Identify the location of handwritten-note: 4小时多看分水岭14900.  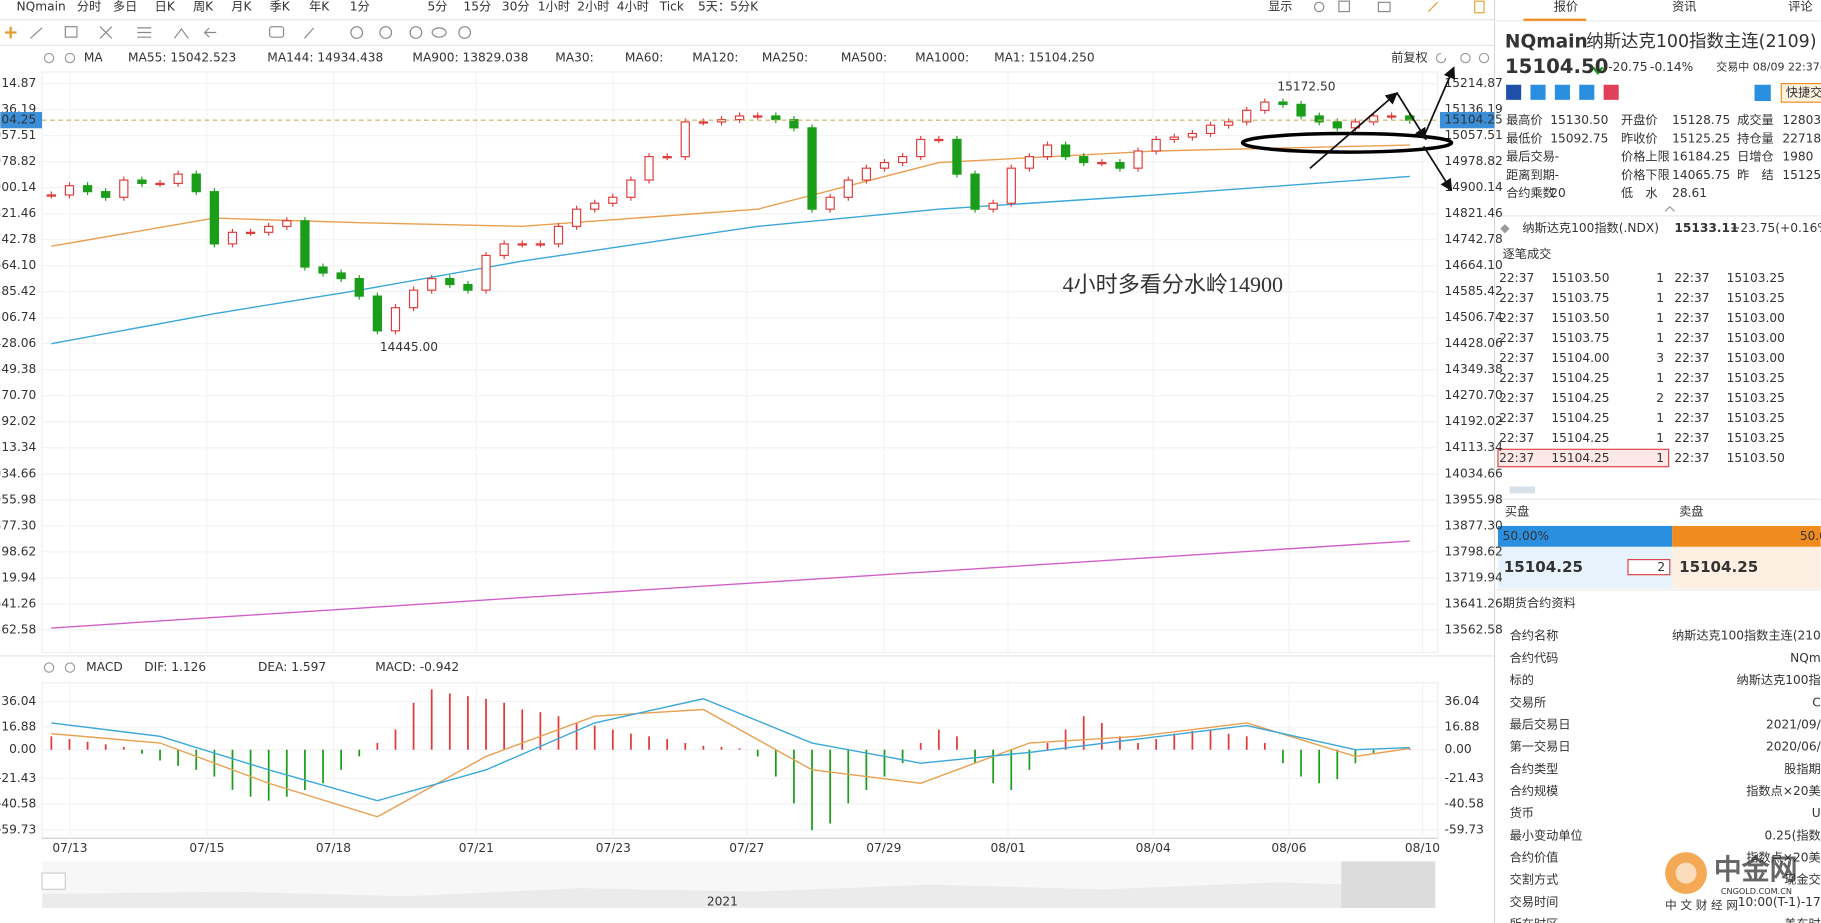
(1173, 284).